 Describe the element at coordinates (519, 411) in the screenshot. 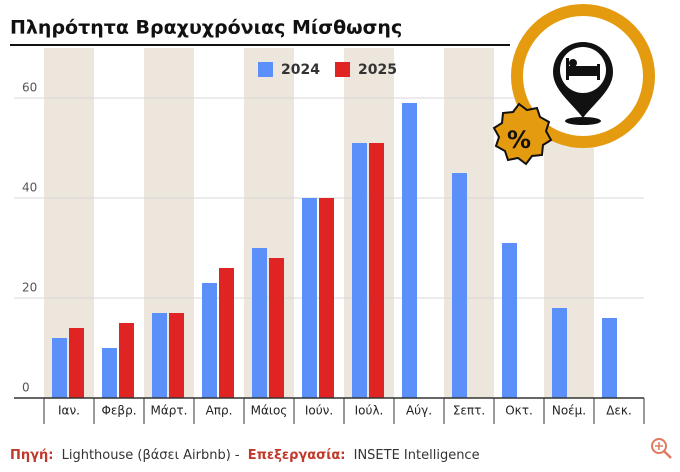

I see `x-tick-label: Οκτ.` at that location.